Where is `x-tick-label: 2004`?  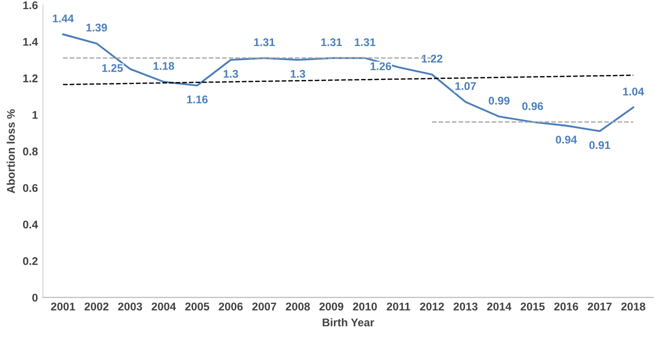
x-tick-label: 2004 is located at coordinates (164, 306).